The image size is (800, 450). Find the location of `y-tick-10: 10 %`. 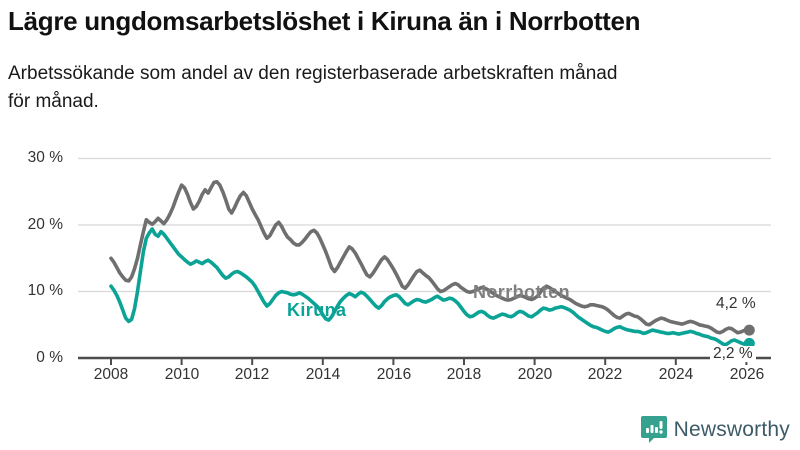

y-tick-10: 10 % is located at coordinates (45, 290).